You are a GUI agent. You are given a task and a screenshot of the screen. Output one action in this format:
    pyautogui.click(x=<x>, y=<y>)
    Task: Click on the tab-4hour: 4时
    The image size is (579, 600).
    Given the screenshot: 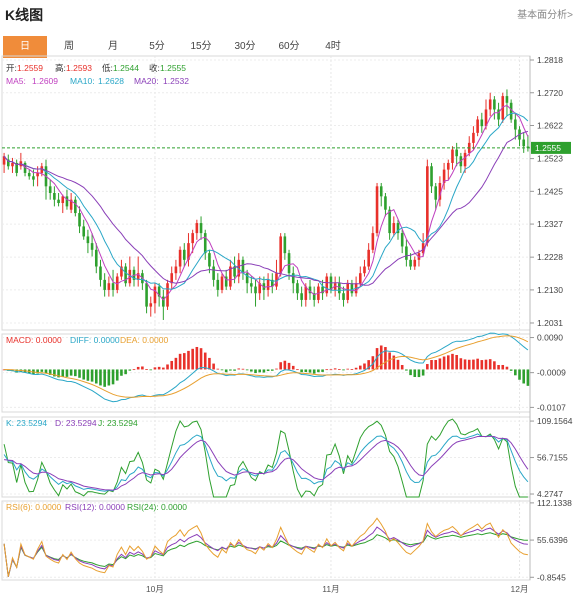 What is the action you would take?
    pyautogui.click(x=333, y=46)
    